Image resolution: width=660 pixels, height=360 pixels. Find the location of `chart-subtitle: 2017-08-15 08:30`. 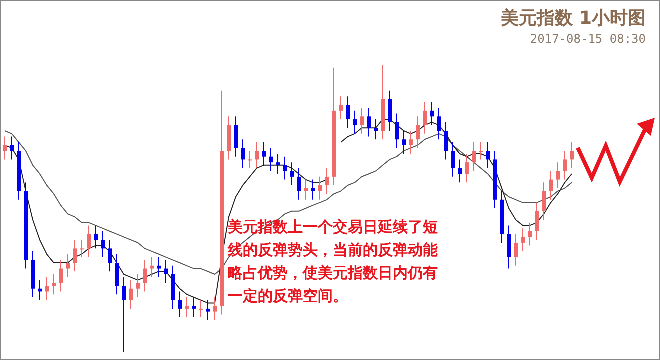

chart-subtitle: 2017-08-15 08:30 is located at coordinates (588, 39).